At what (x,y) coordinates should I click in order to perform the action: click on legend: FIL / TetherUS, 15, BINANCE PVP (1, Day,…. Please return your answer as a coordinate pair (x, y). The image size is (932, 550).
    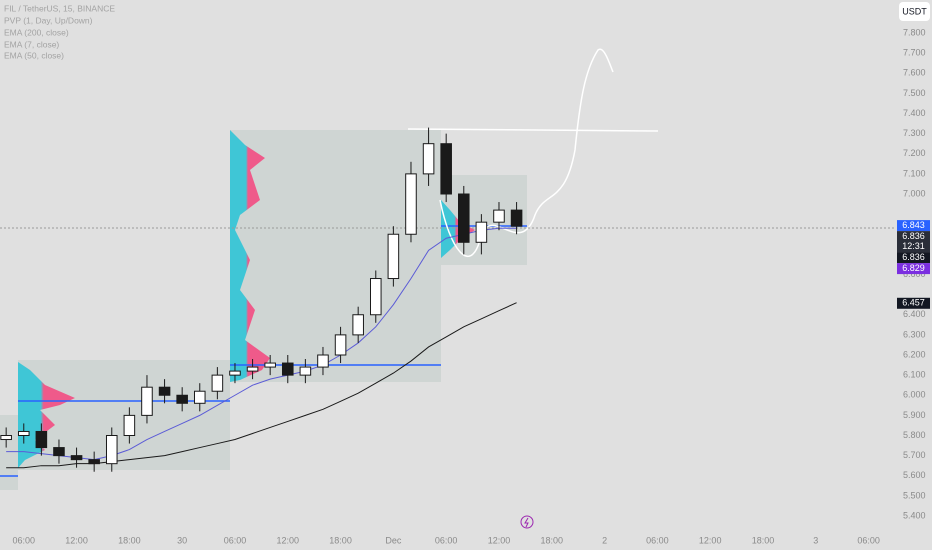
    Looking at the image, I should click on (59, 31).